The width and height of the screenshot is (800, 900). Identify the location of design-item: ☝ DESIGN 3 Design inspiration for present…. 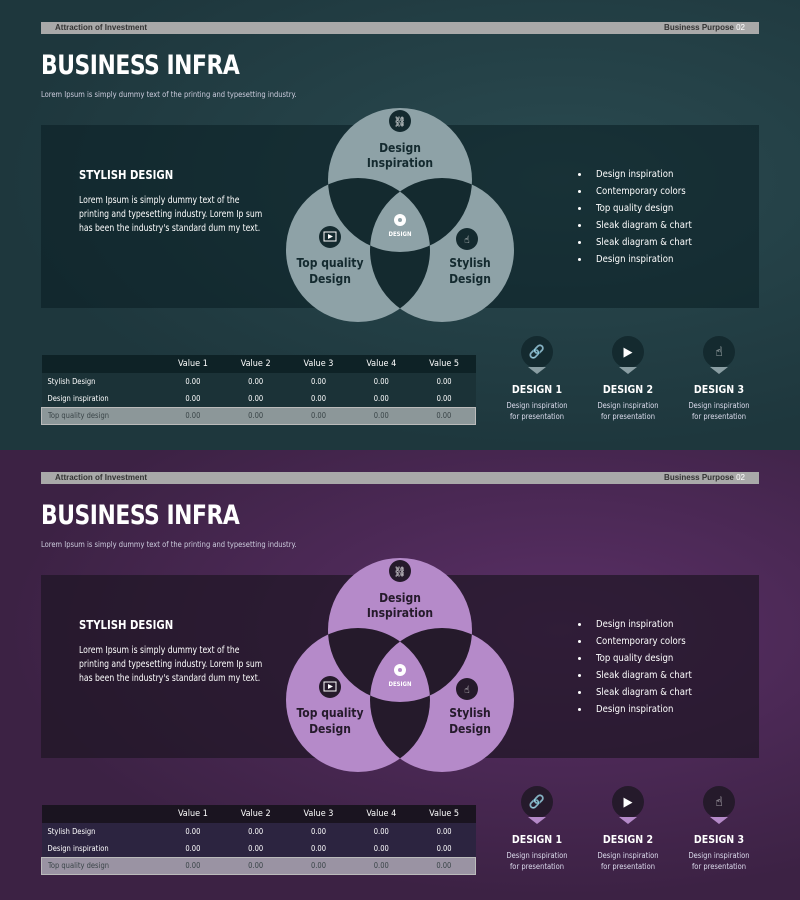
(719, 379).